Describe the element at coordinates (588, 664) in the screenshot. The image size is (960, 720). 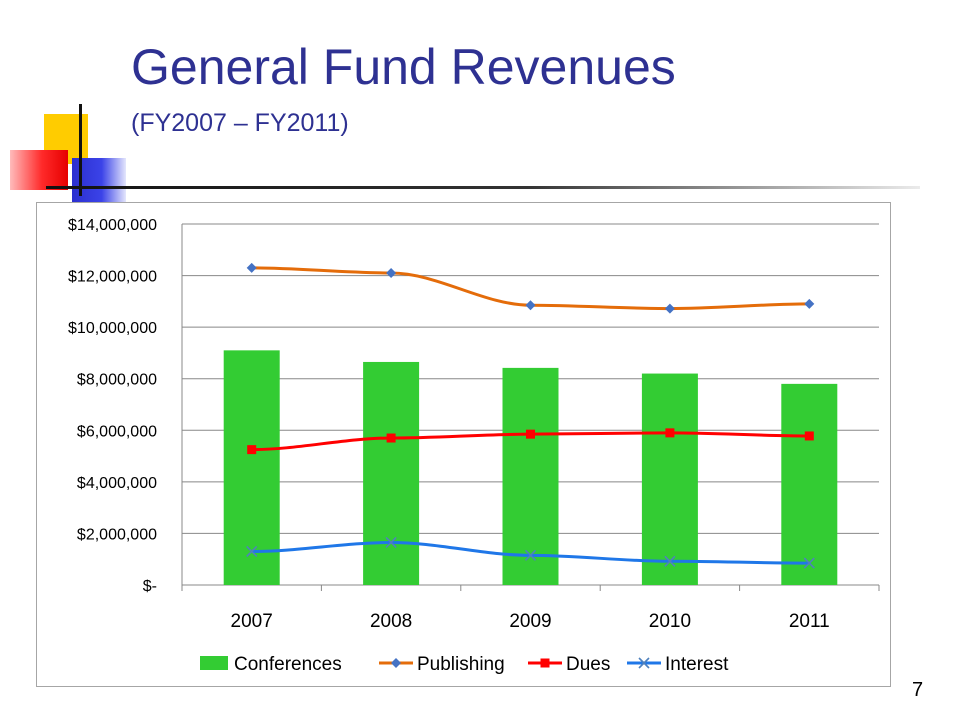
I see `legend-label: Dues` at that location.